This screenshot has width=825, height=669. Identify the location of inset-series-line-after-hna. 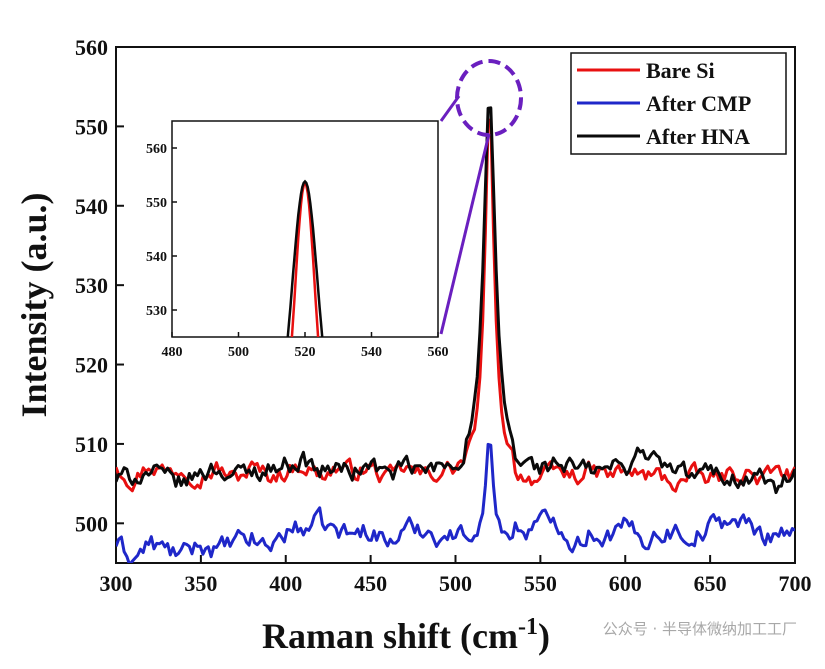
(305, 258).